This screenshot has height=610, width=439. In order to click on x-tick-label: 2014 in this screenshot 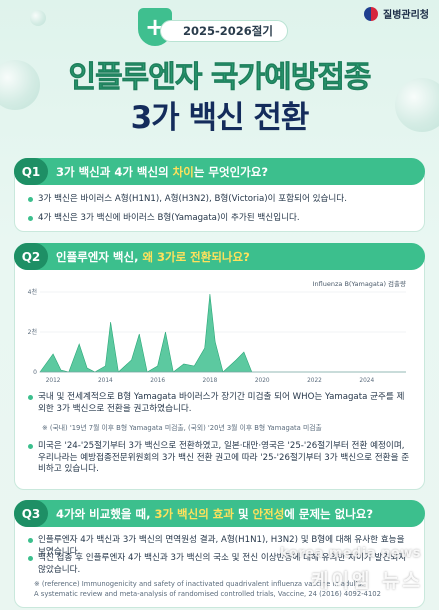, I will do `click(105, 381)`.